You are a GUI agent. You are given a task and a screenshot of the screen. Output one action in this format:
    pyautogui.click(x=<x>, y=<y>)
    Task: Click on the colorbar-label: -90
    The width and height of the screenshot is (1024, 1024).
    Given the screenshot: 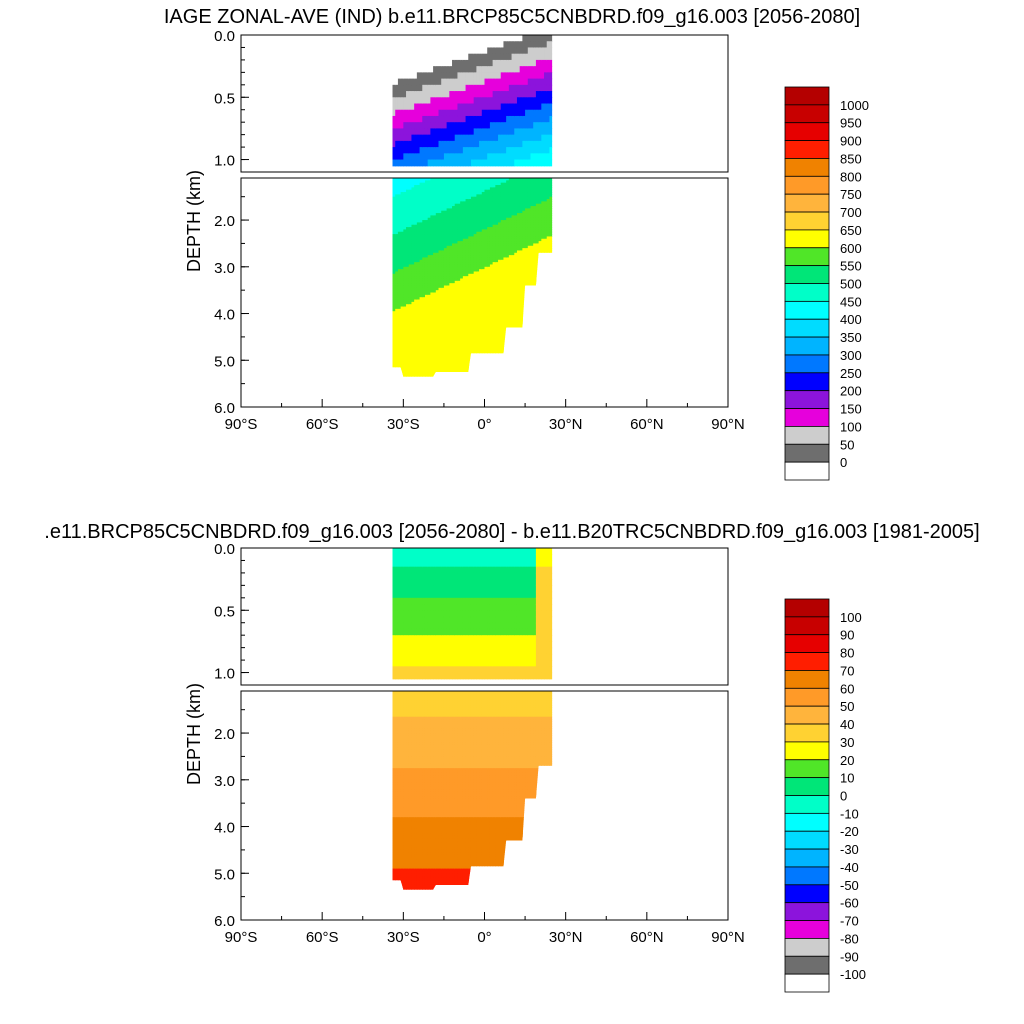 What is the action you would take?
    pyautogui.click(x=849, y=956)
    